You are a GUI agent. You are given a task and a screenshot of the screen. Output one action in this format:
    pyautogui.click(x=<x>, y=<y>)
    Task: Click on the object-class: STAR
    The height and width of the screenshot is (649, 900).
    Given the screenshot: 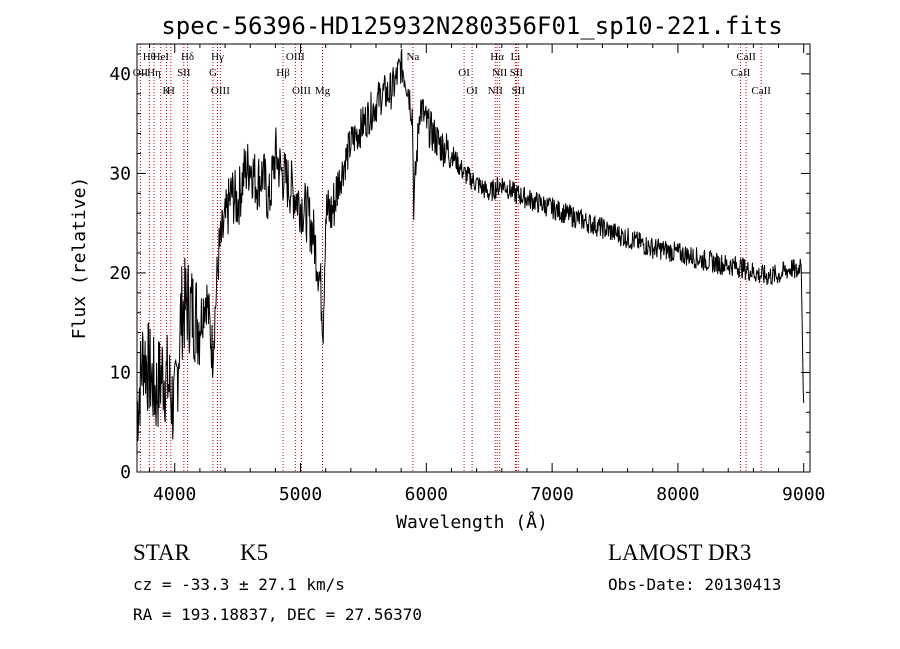 What is the action you would take?
    pyautogui.click(x=162, y=552)
    